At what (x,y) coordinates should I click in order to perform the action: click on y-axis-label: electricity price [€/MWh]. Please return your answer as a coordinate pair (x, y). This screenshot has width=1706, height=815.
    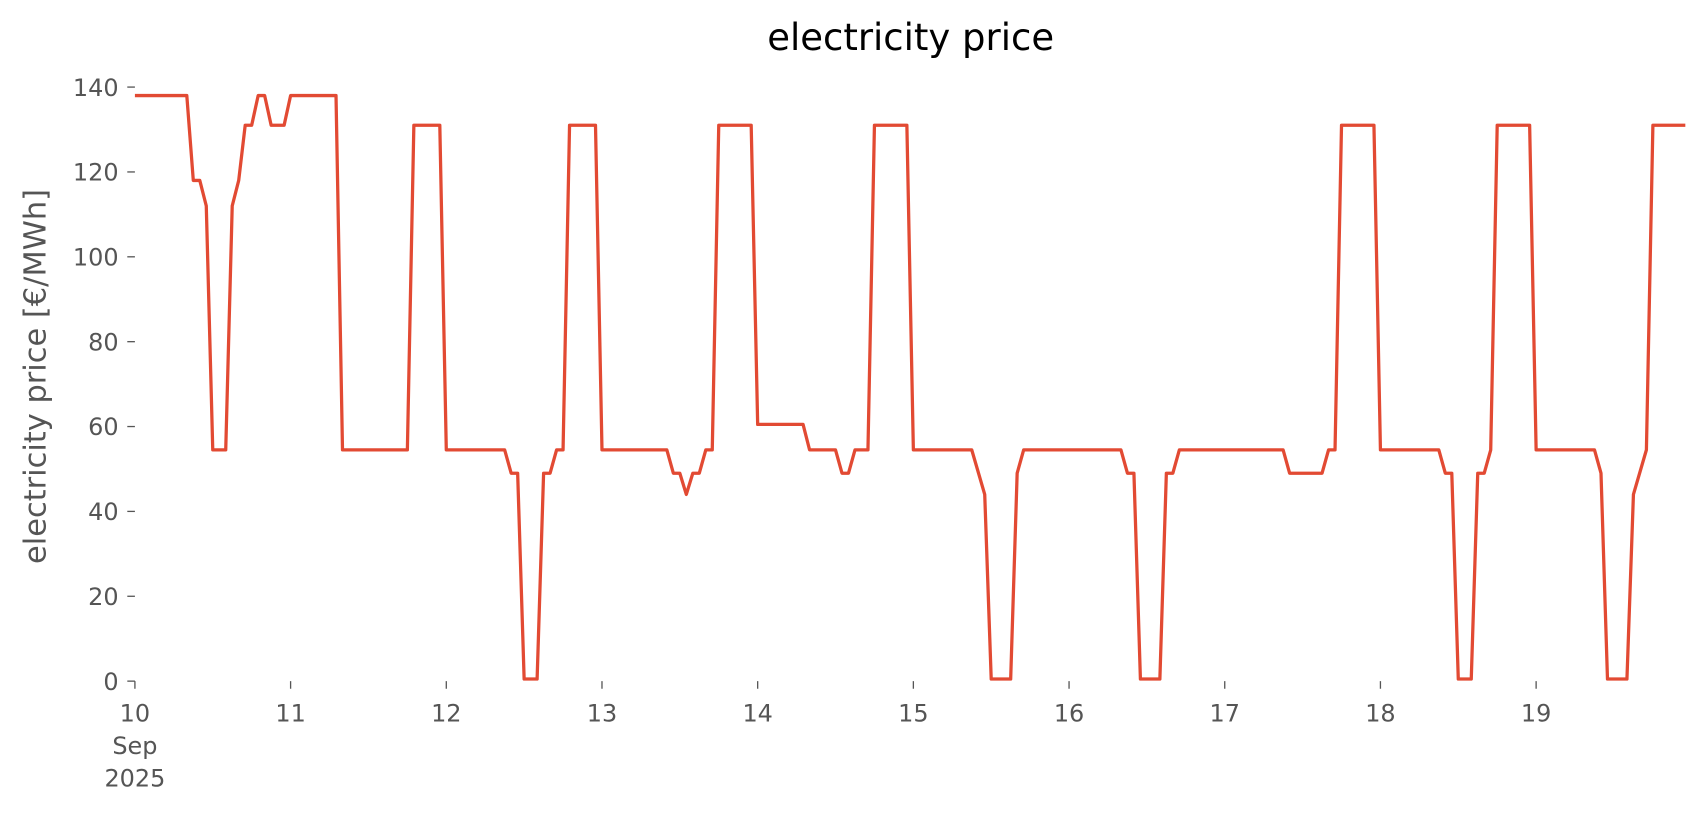
    Looking at the image, I should click on (36, 376).